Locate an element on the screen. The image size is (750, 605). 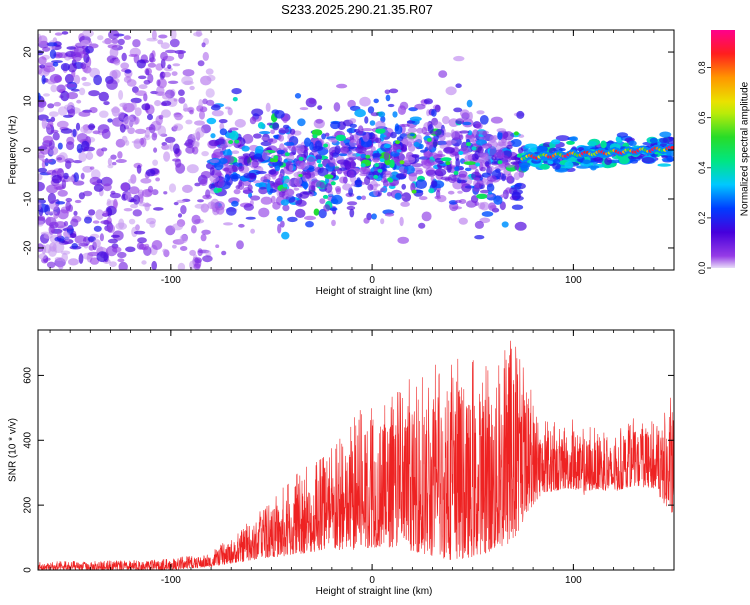
colorbar-gradient is located at coordinates (723, 149).